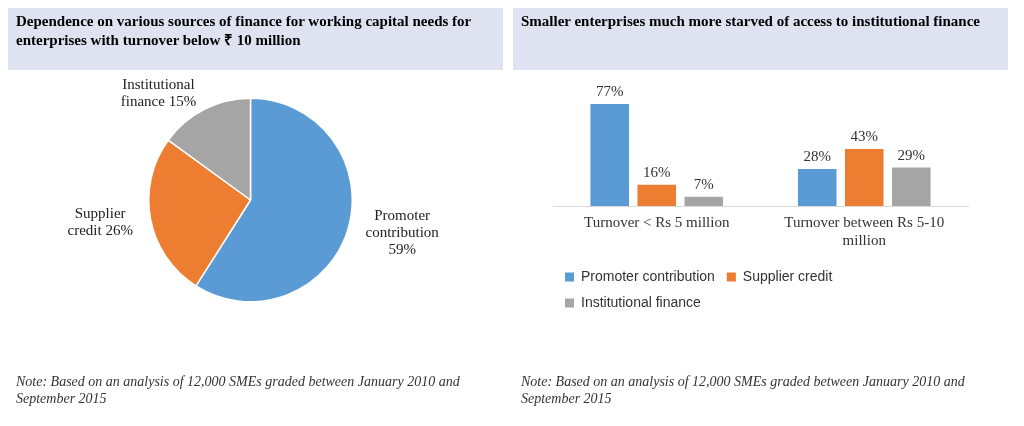  What do you see at coordinates (100, 221) in the screenshot?
I see `slice-label: Supplier credit 26%` at bounding box center [100, 221].